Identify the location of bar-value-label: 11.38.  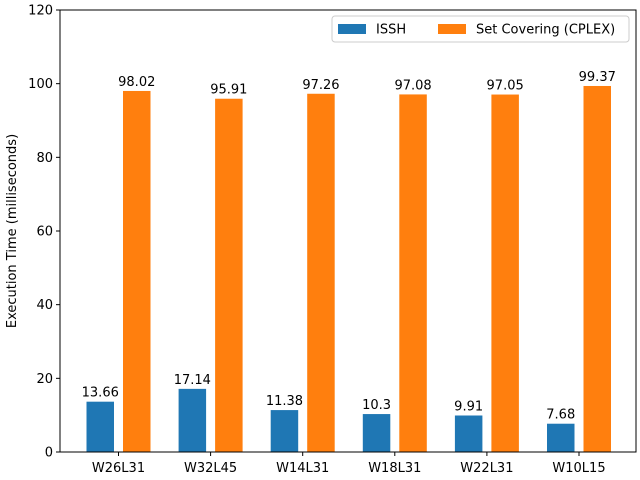
(284, 401).